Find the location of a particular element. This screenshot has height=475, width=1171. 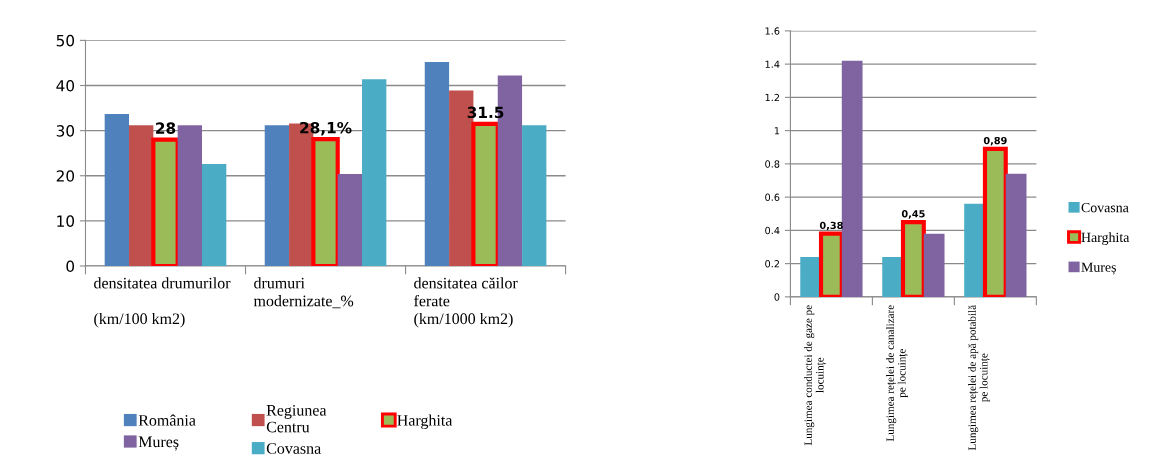

x-tick-label: drumuri modernizate_% is located at coordinates (303, 293).